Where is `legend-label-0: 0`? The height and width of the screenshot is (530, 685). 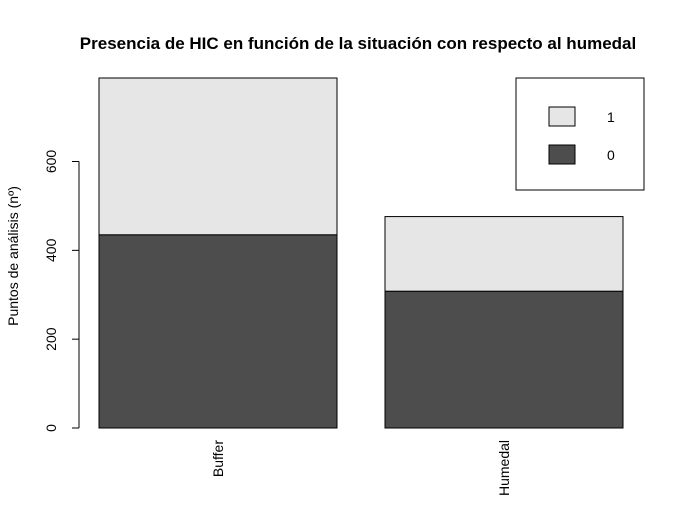
legend-label-0: 0 is located at coordinates (611, 155).